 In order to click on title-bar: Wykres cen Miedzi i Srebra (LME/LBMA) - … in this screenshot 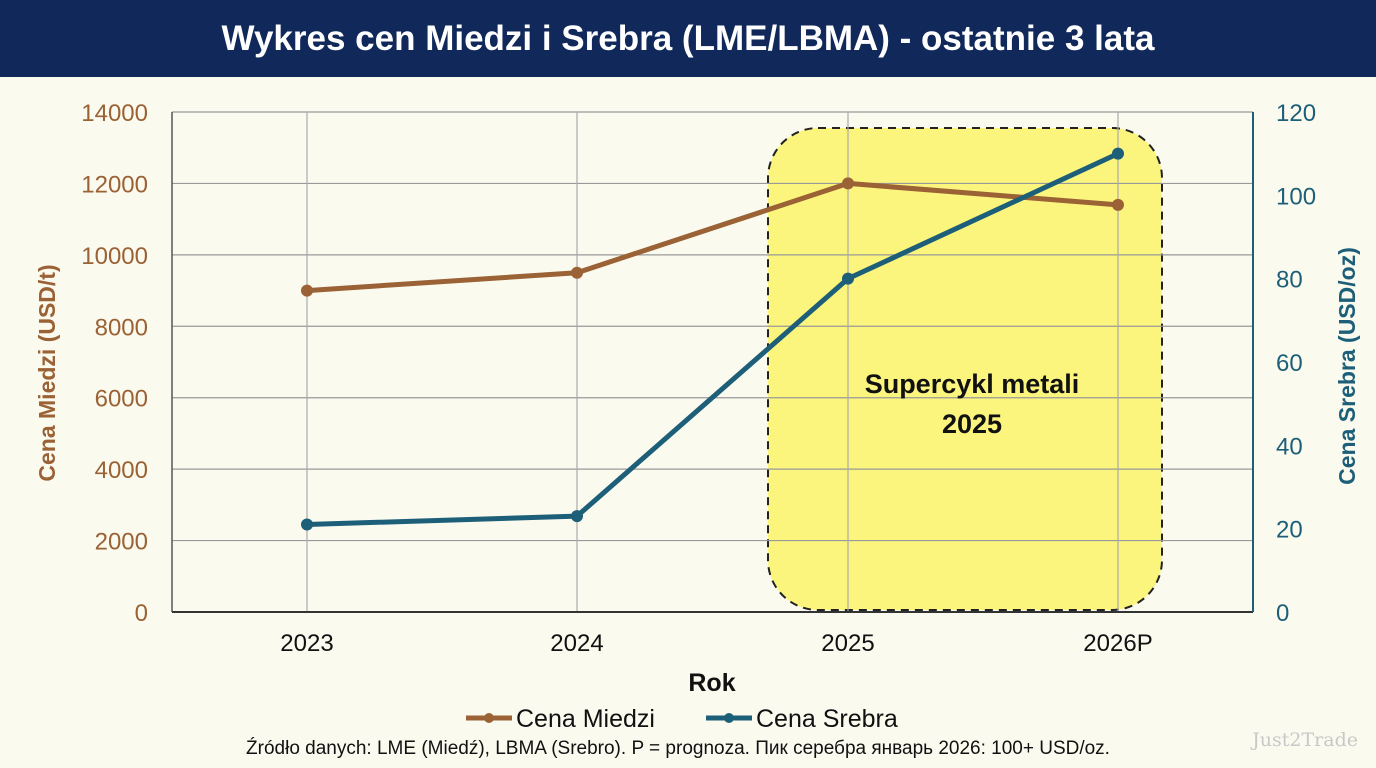, I will do `click(688, 38)`.